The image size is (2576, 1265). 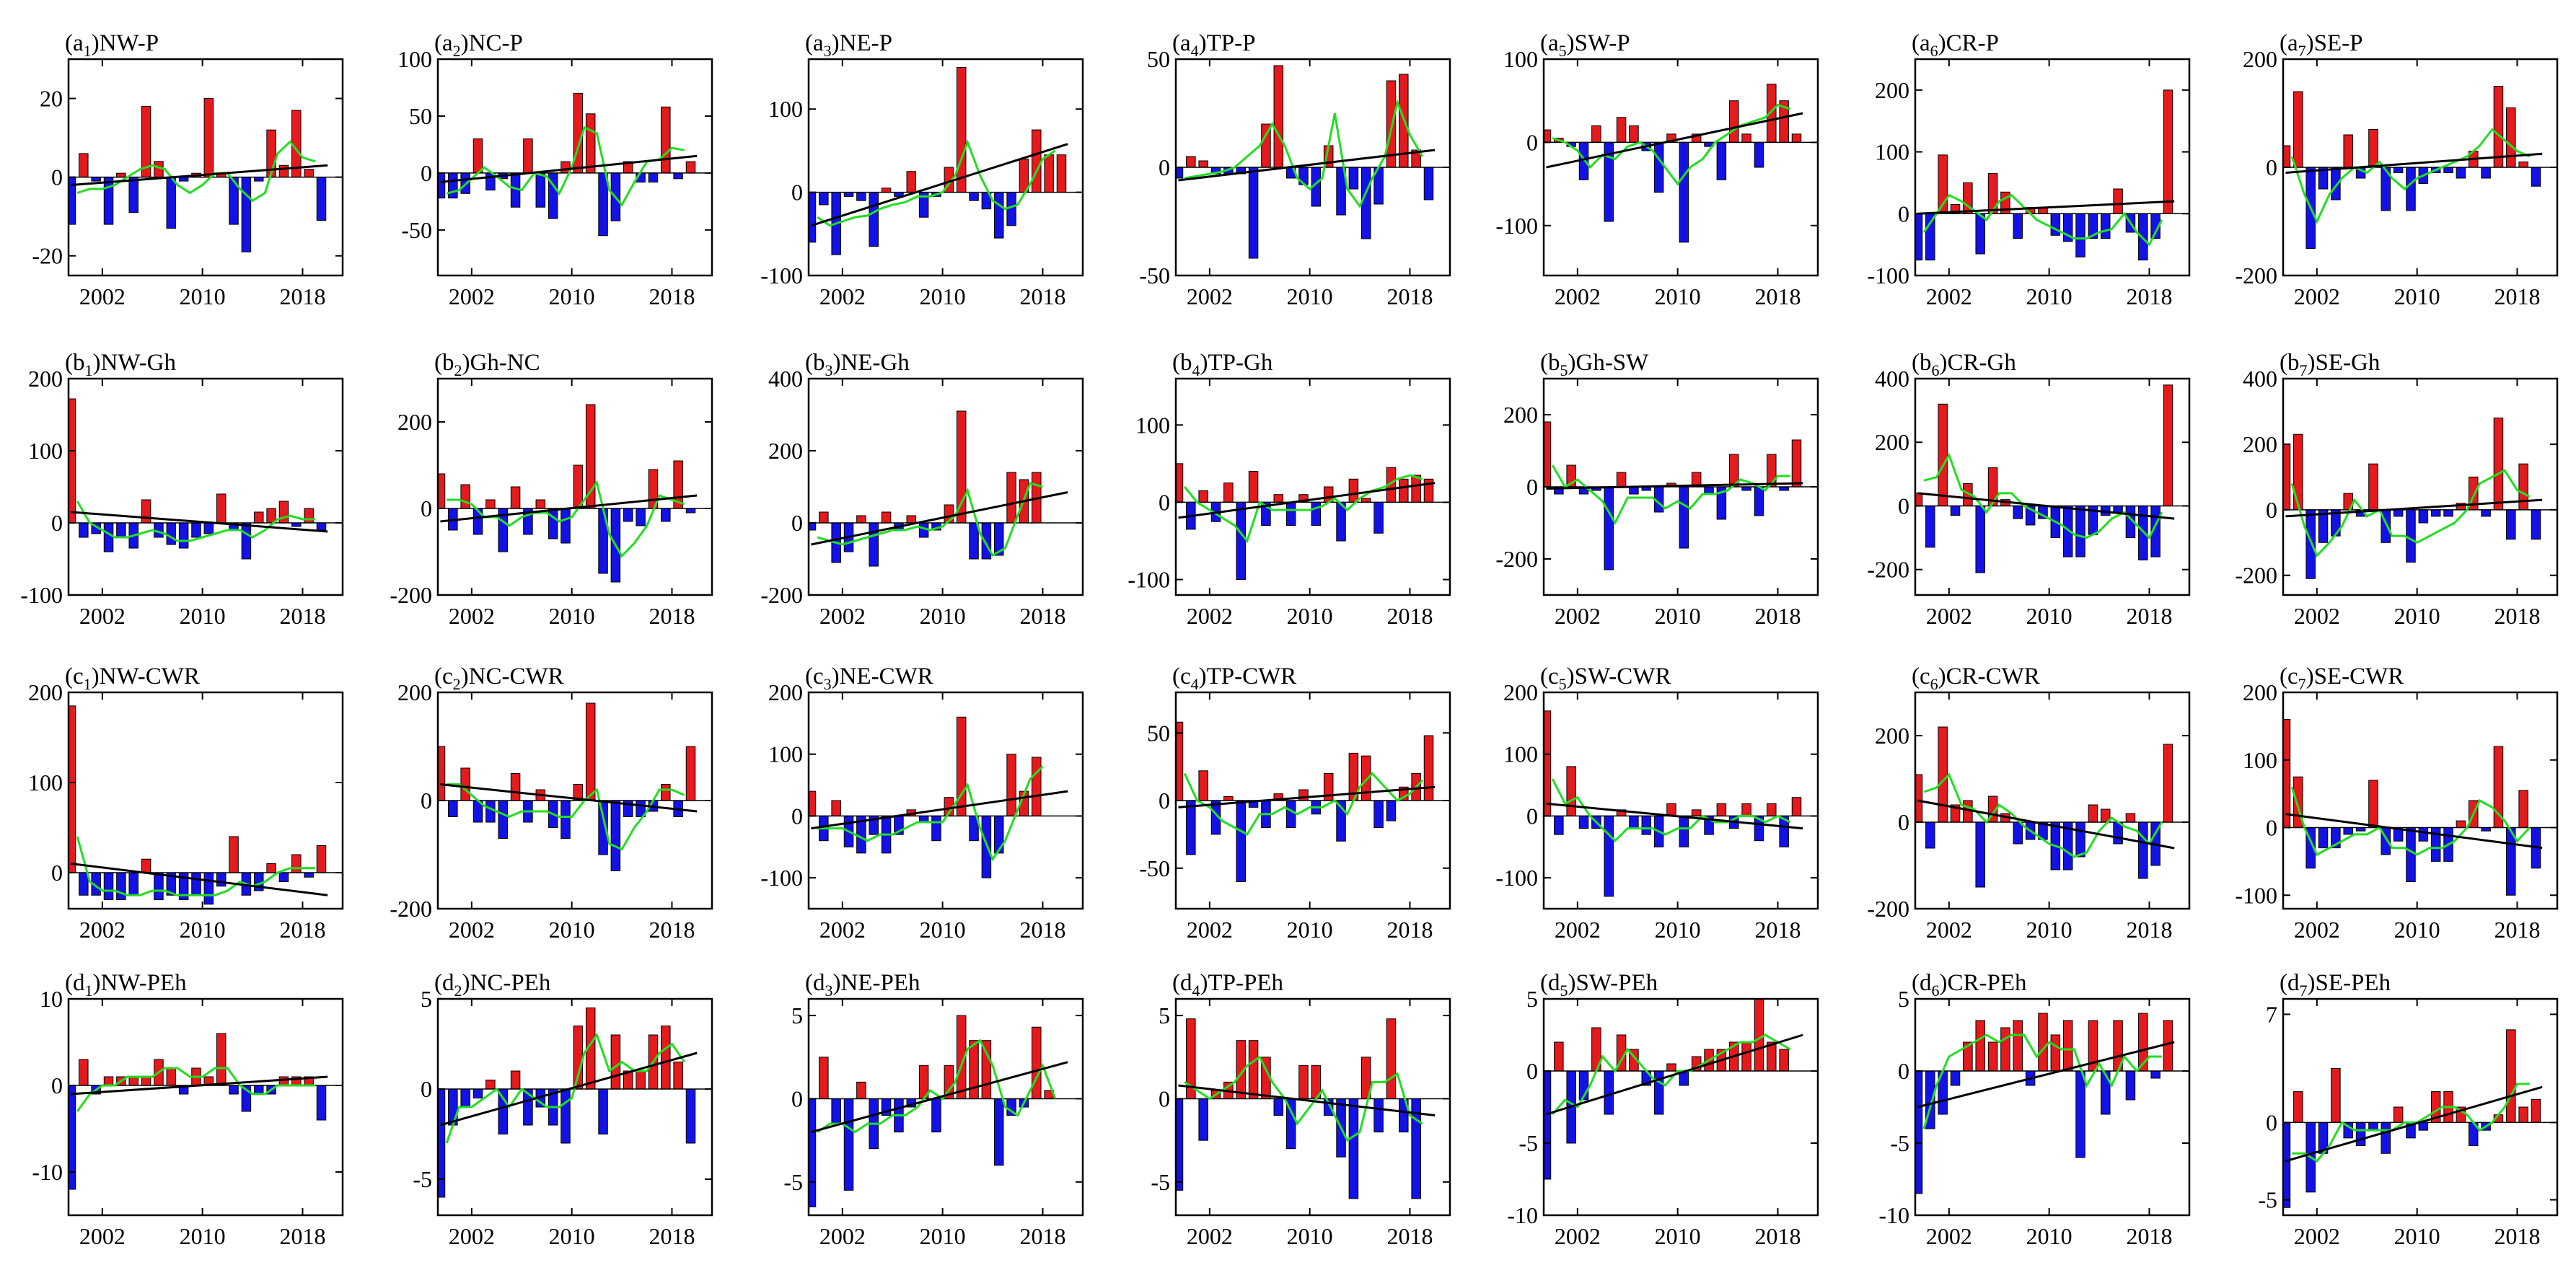 What do you see at coordinates (1684, 517) in the screenshot?
I see `bar-b5-2011` at bounding box center [1684, 517].